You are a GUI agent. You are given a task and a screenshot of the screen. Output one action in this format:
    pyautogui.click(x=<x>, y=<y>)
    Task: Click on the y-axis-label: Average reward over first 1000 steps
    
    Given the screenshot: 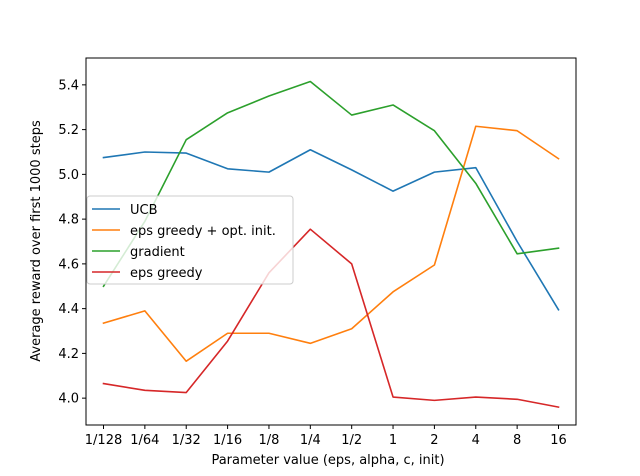 What is the action you would take?
    pyautogui.click(x=36, y=241)
    